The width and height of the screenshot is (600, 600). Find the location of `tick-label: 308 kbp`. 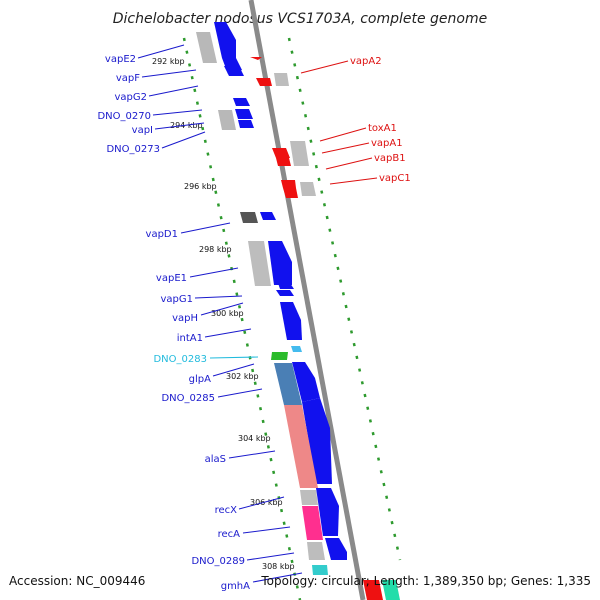

tick-label: 308 kbp is located at coordinates (278, 566).